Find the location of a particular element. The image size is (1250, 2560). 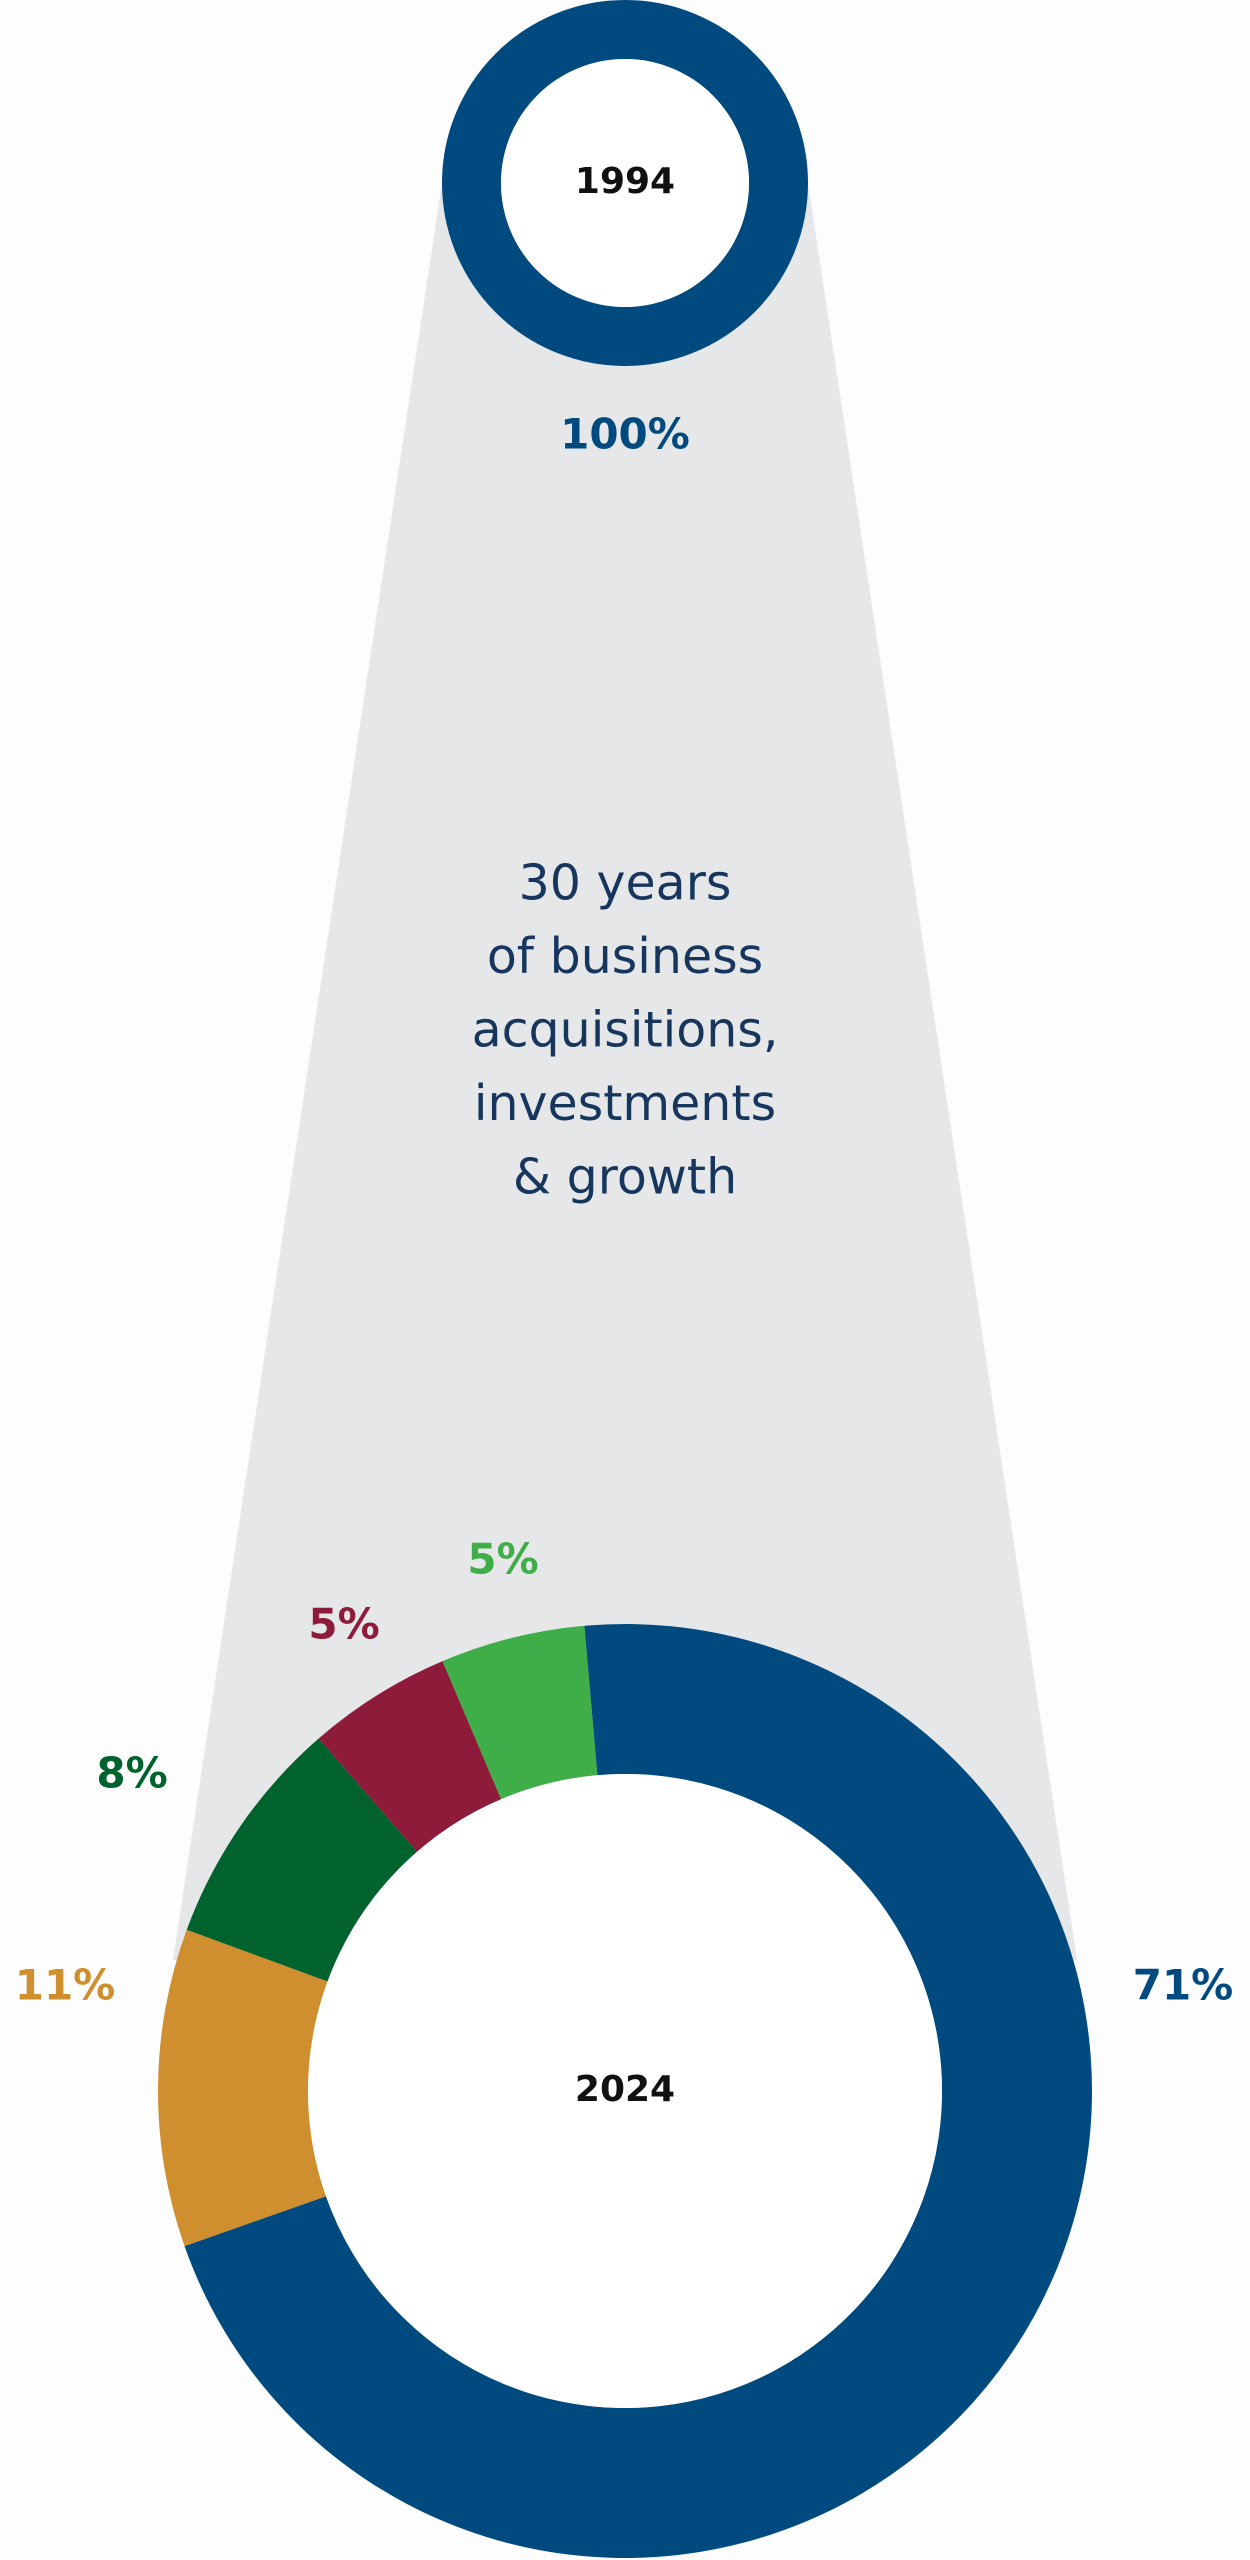

caption-line: acquisitions, is located at coordinates (625, 1030).